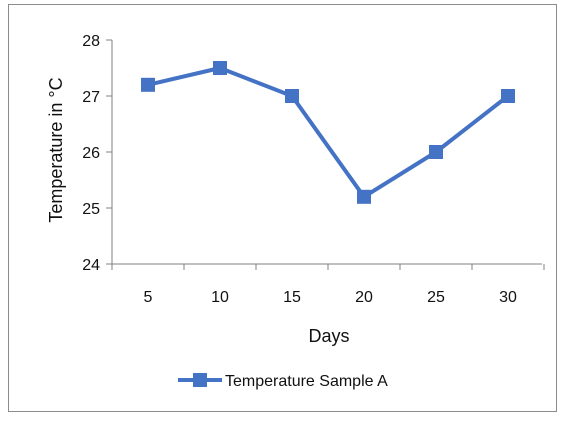 The image size is (566, 421). I want to click on y-tick-label: 28, so click(91, 41).